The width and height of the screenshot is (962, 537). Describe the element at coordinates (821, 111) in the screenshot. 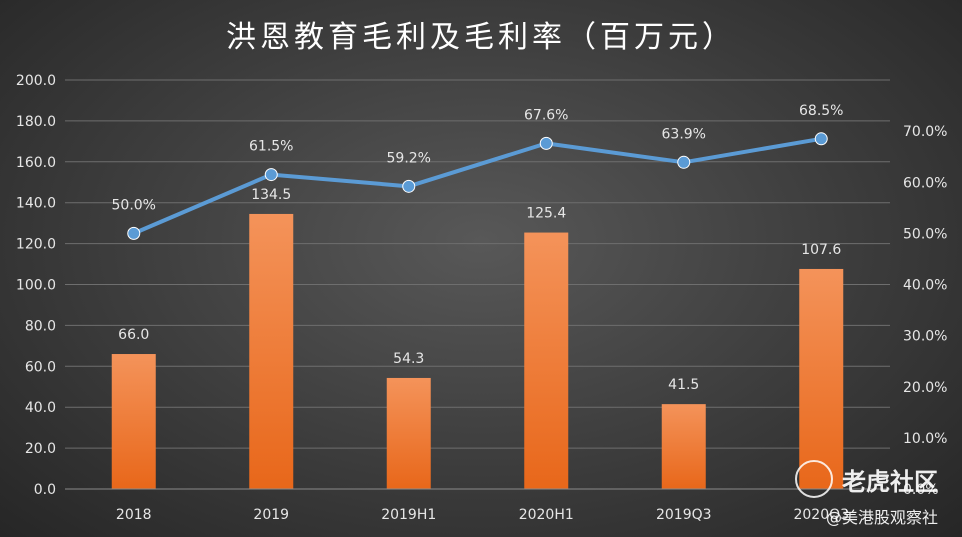

I see `line-data-label: 68.5%` at that location.